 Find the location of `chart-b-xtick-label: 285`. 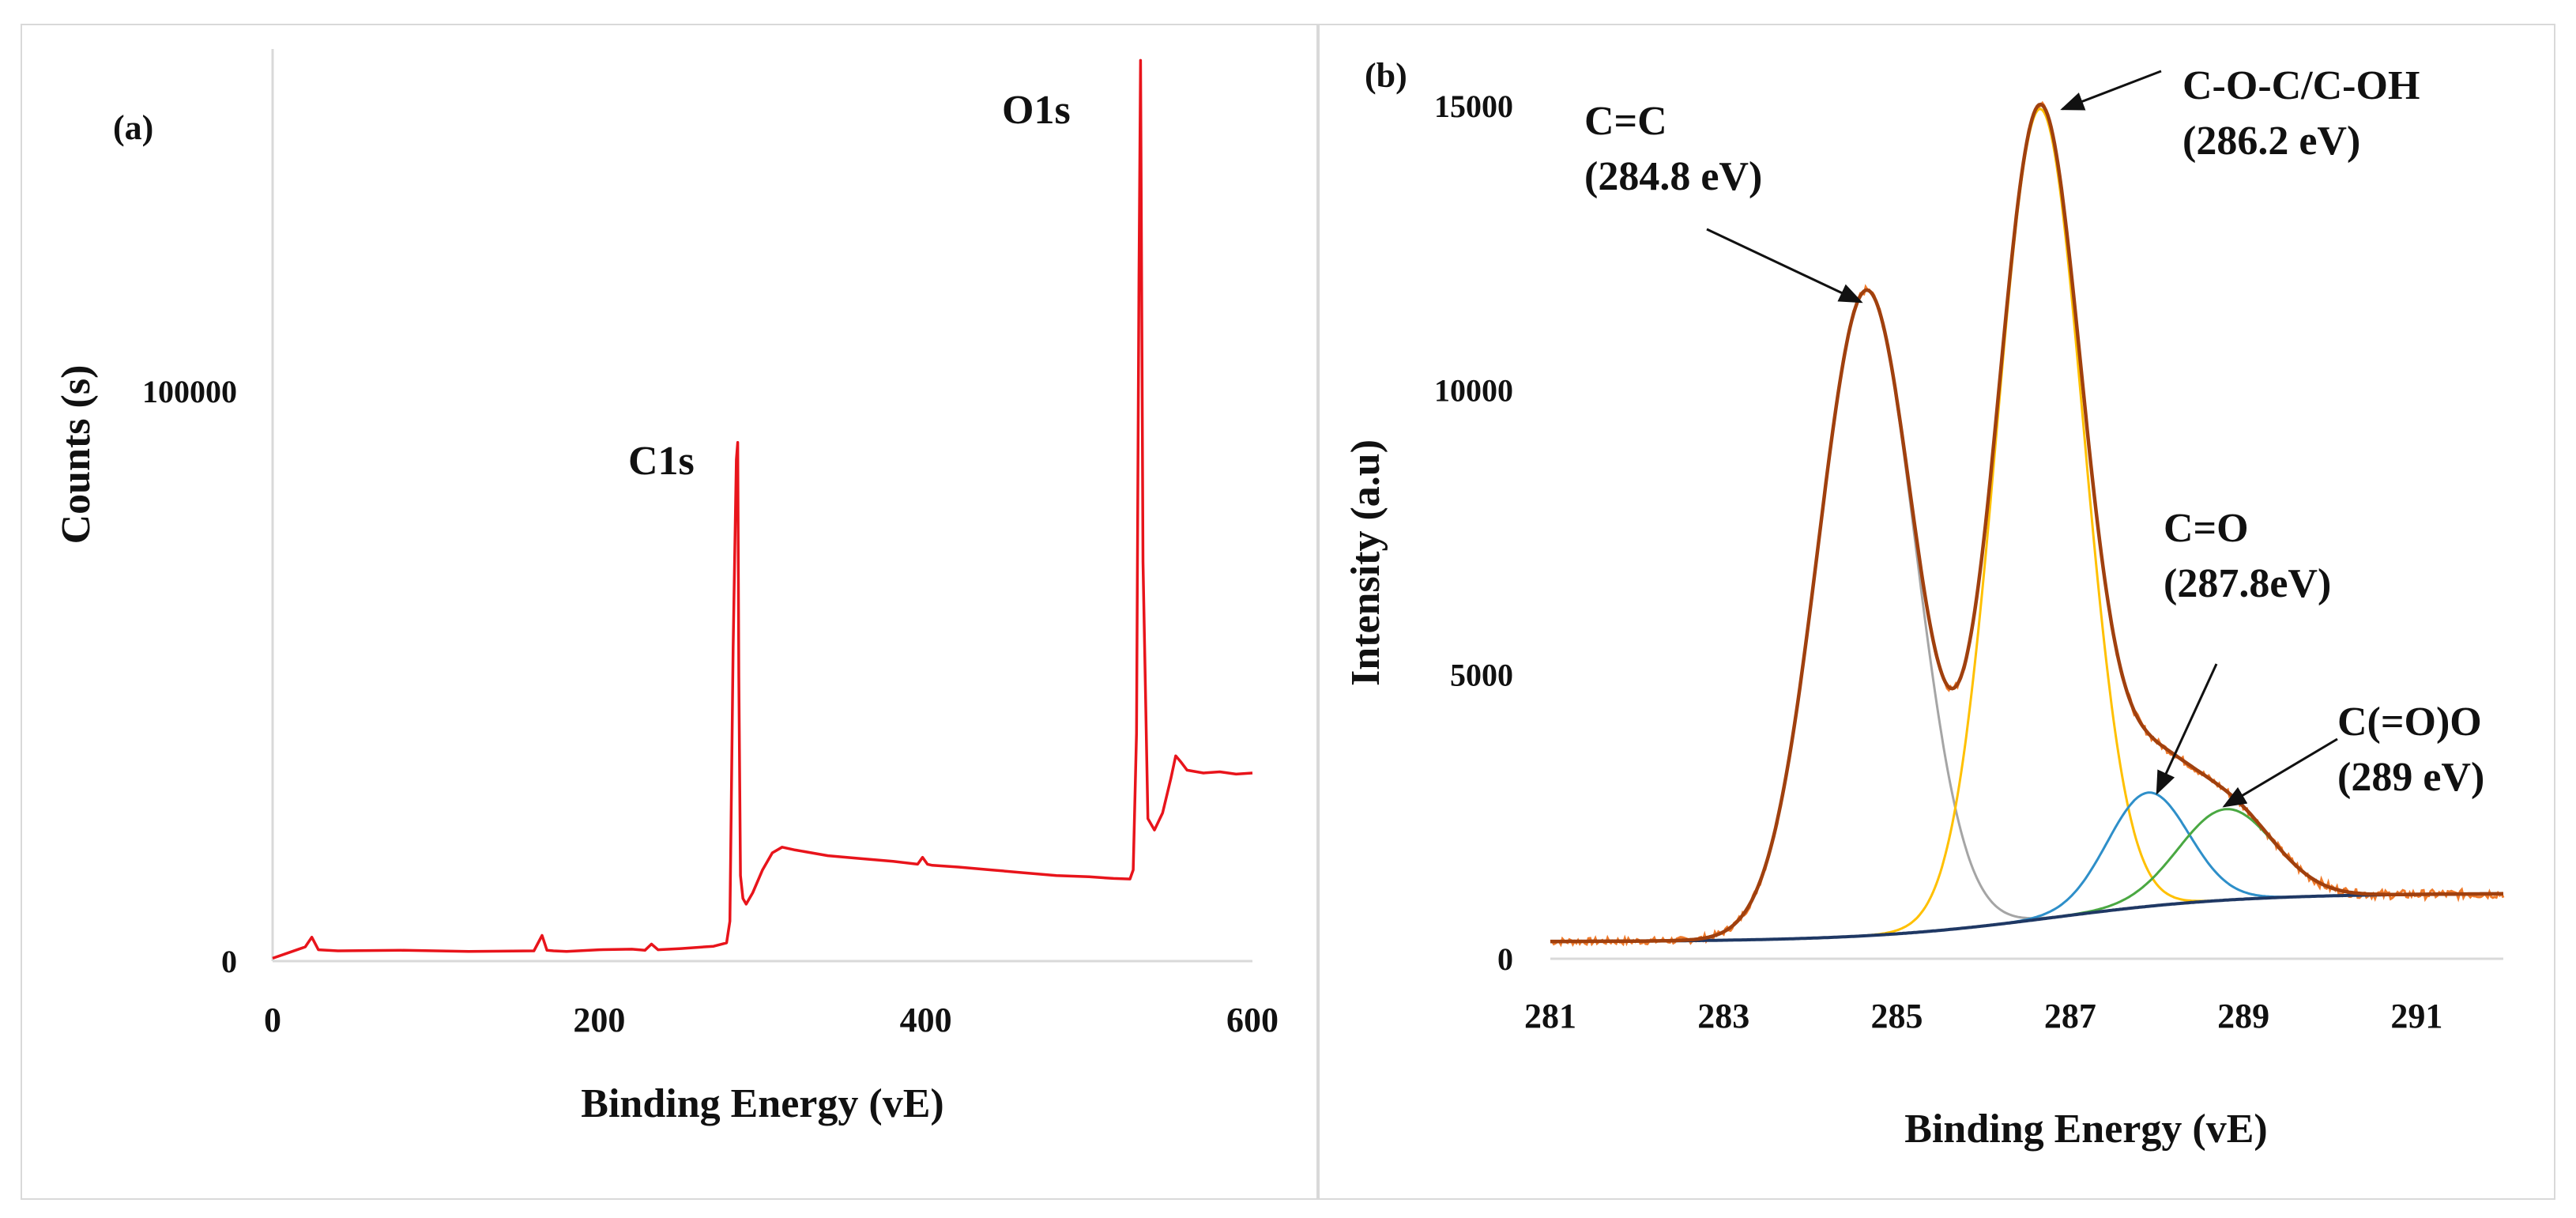

chart-b-xtick-label: 285 is located at coordinates (1897, 1016).